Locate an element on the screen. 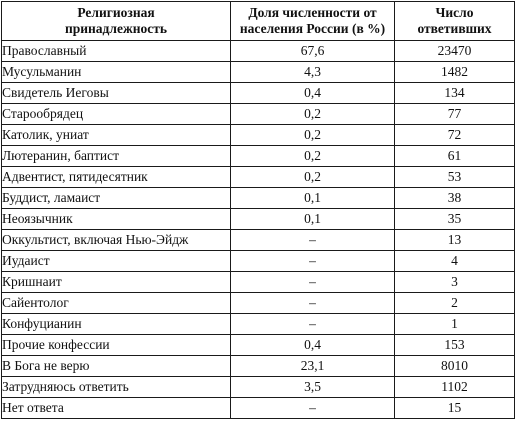 Image resolution: width=516 pixels, height=431 pixels. table-row: Адвентист, пятидесятник 0,2 53 is located at coordinates (258, 177).